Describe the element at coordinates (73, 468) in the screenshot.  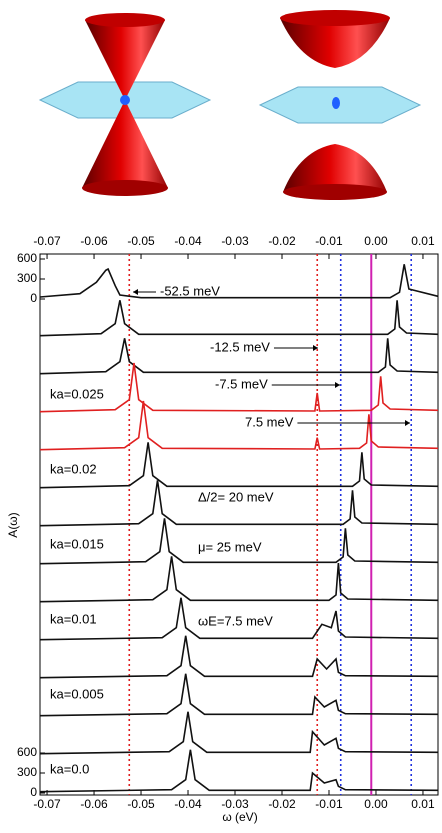
I see `annotation: ka=0.02` at that location.